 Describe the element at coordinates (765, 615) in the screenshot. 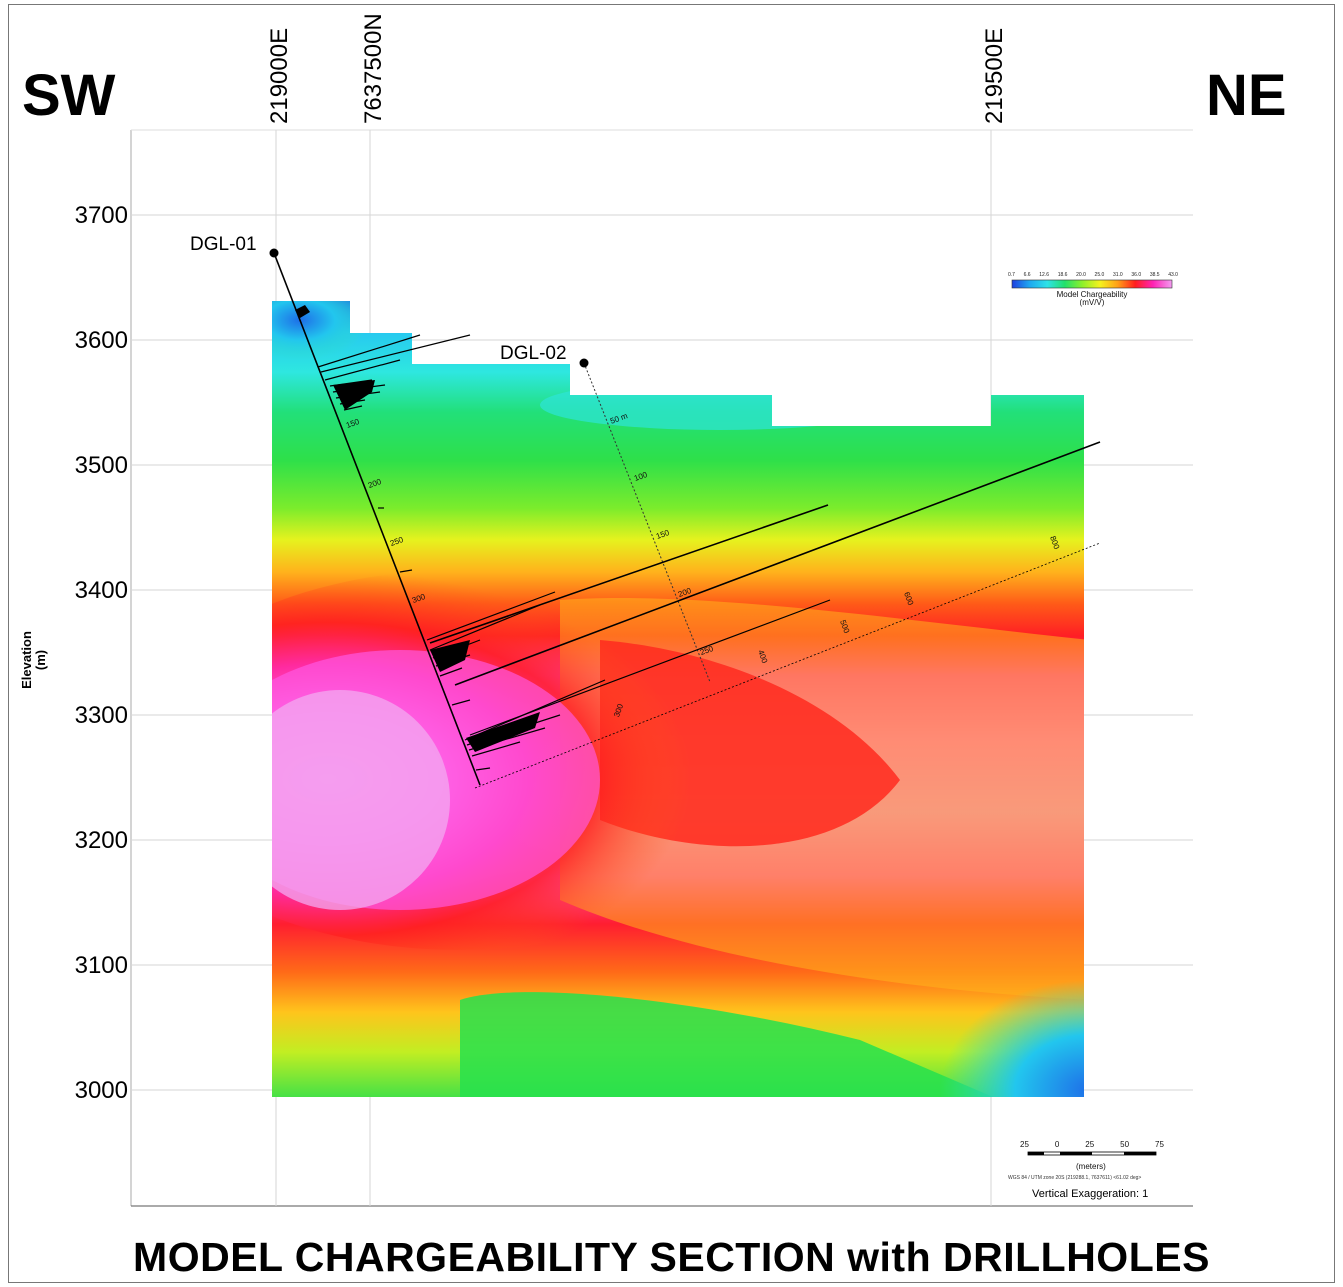

I see `section-lines` at that location.